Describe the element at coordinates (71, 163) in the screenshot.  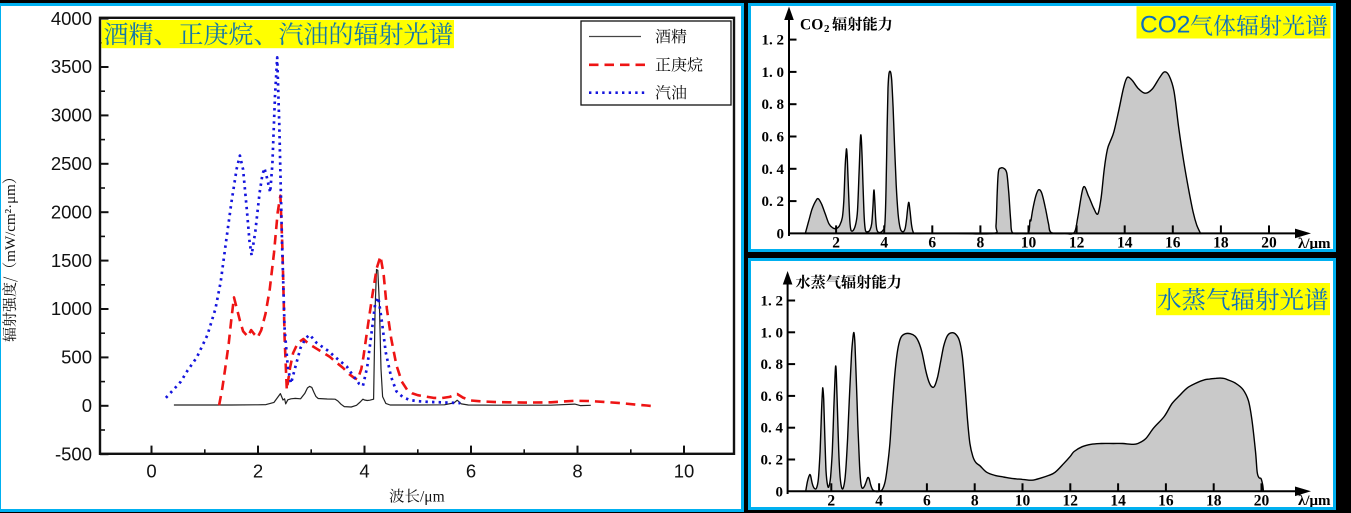
I see `svg-text: 2500` at that location.